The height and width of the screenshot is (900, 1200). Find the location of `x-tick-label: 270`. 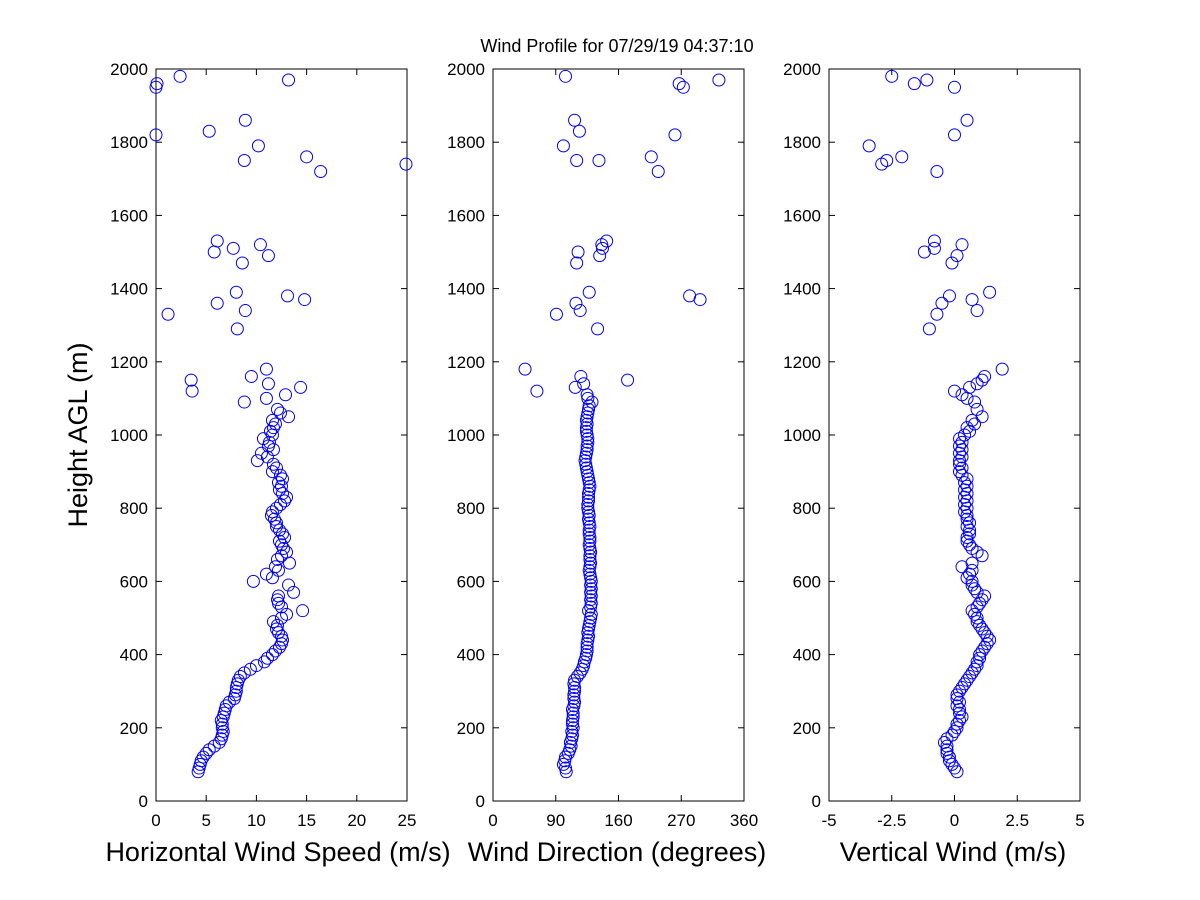

x-tick-label: 270 is located at coordinates (681, 820).